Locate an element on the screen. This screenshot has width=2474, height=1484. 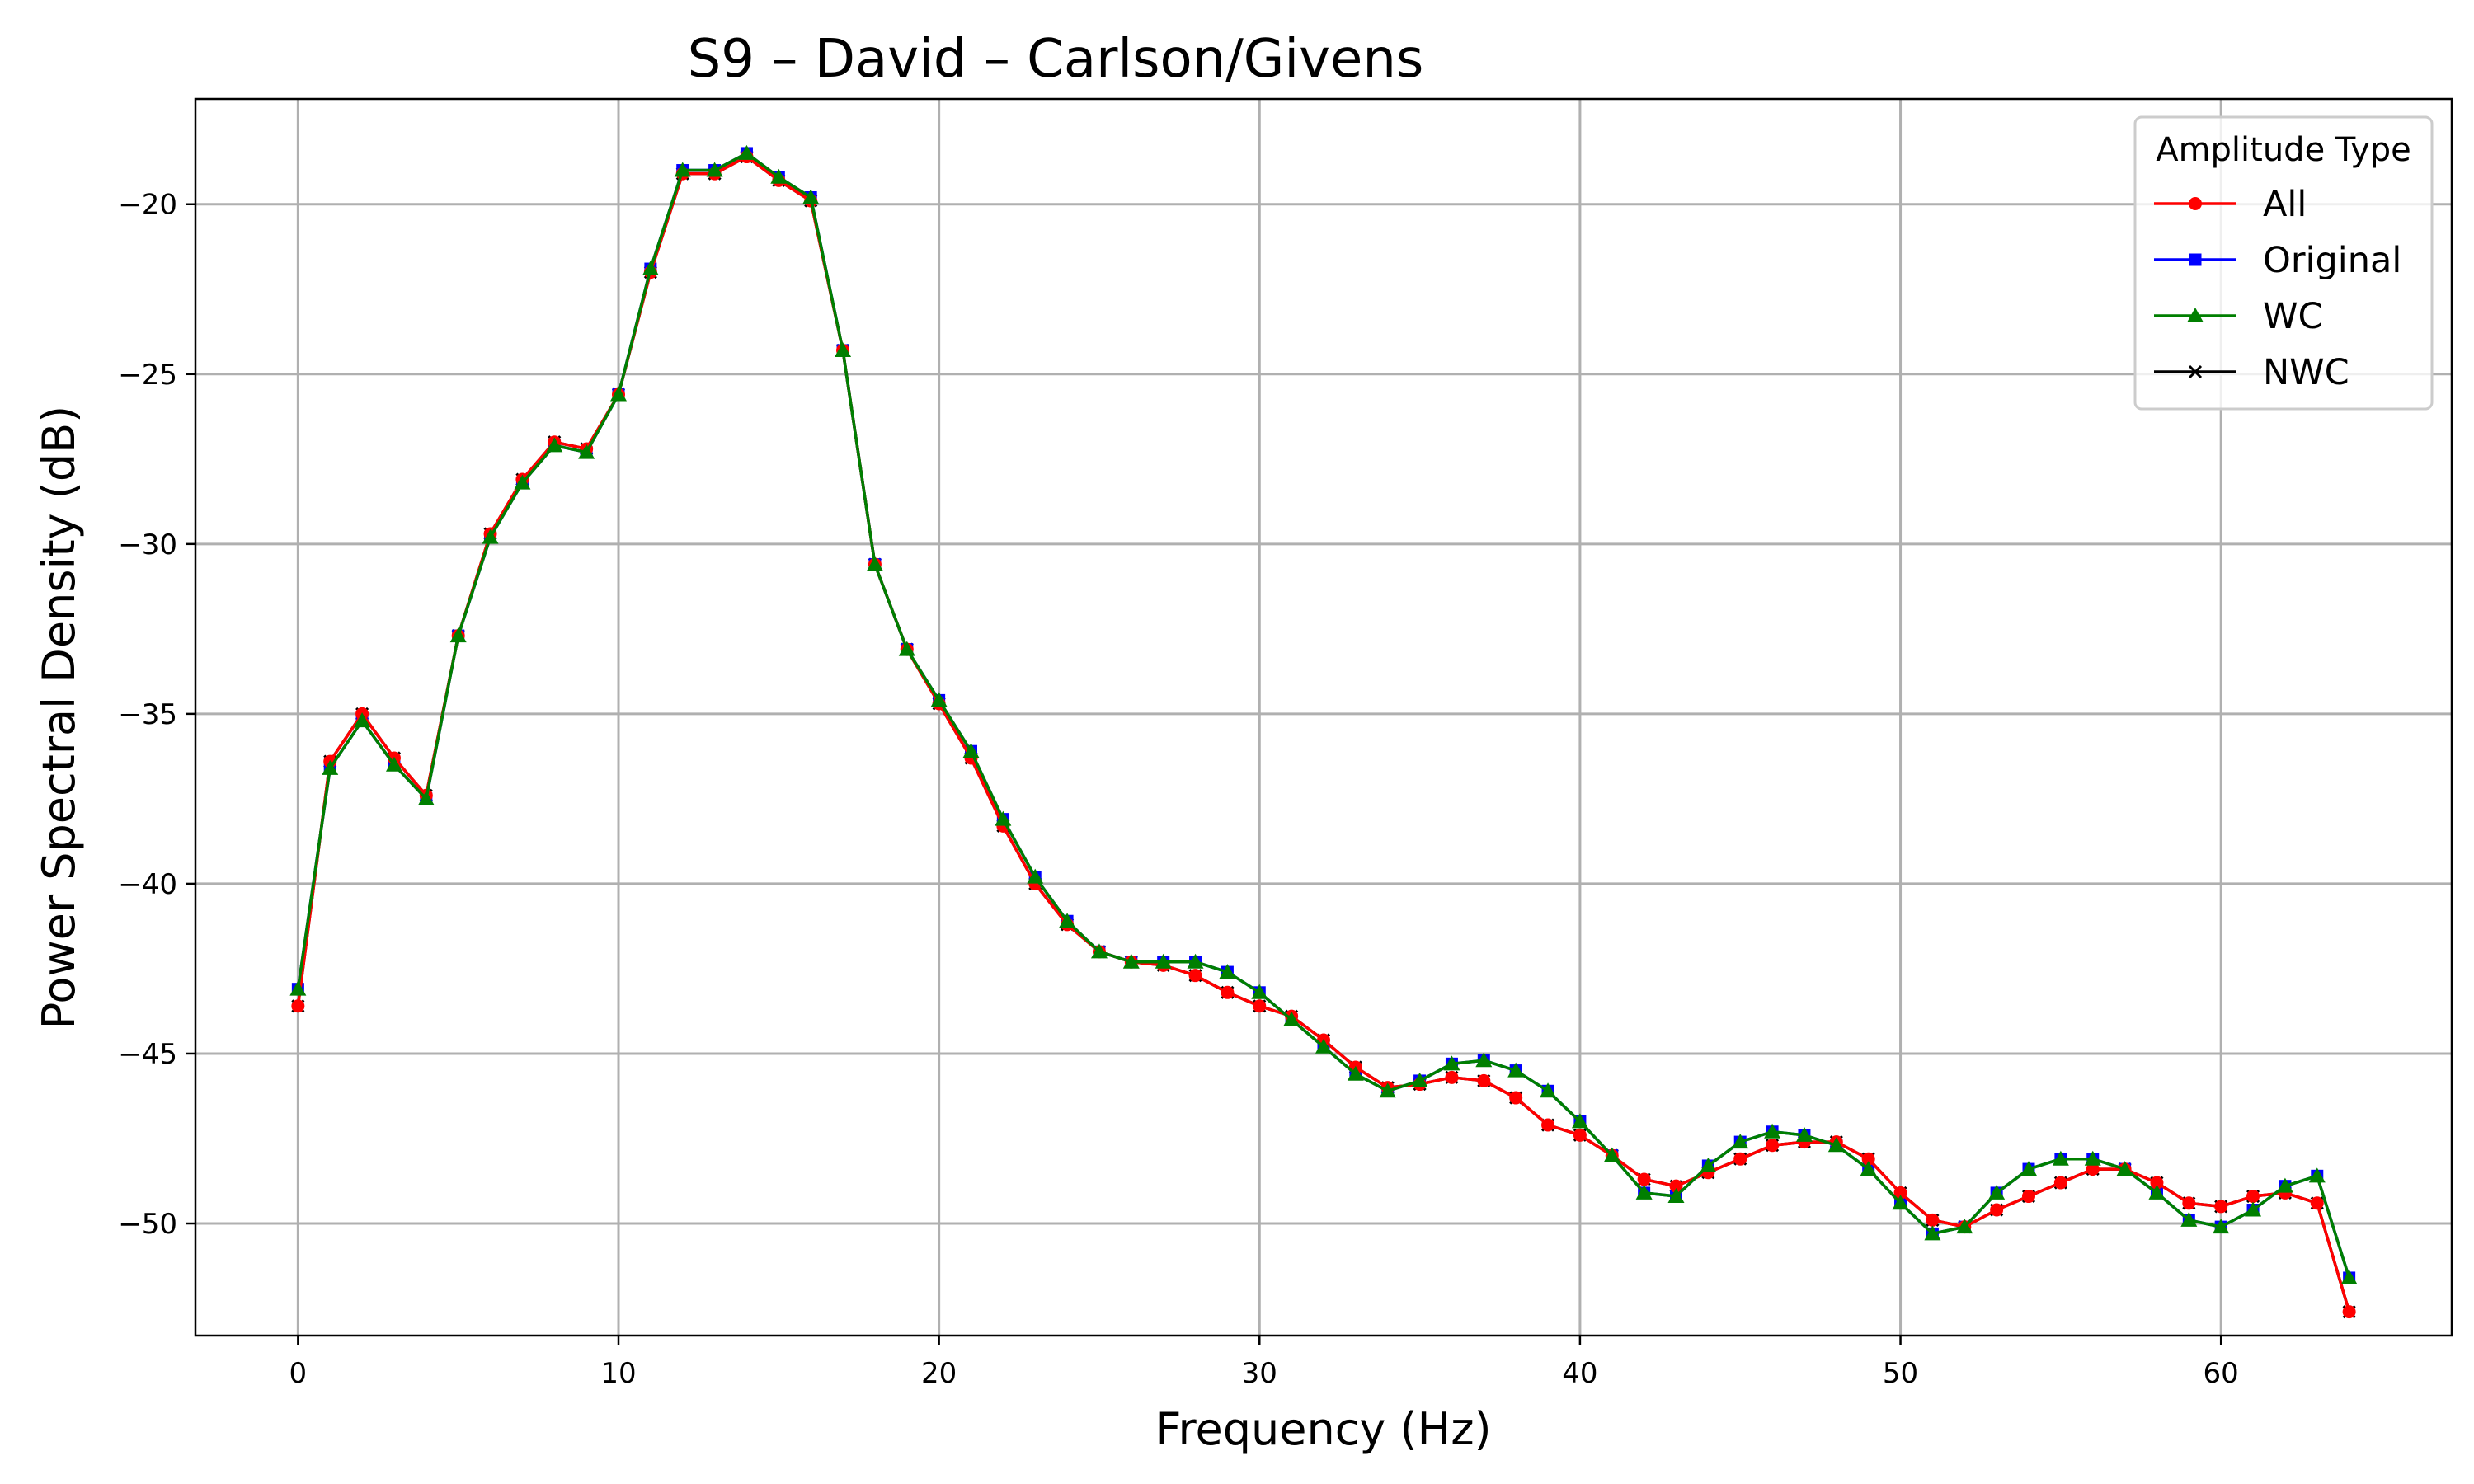
legend-entry-original: Original is located at coordinates (2277, 260).